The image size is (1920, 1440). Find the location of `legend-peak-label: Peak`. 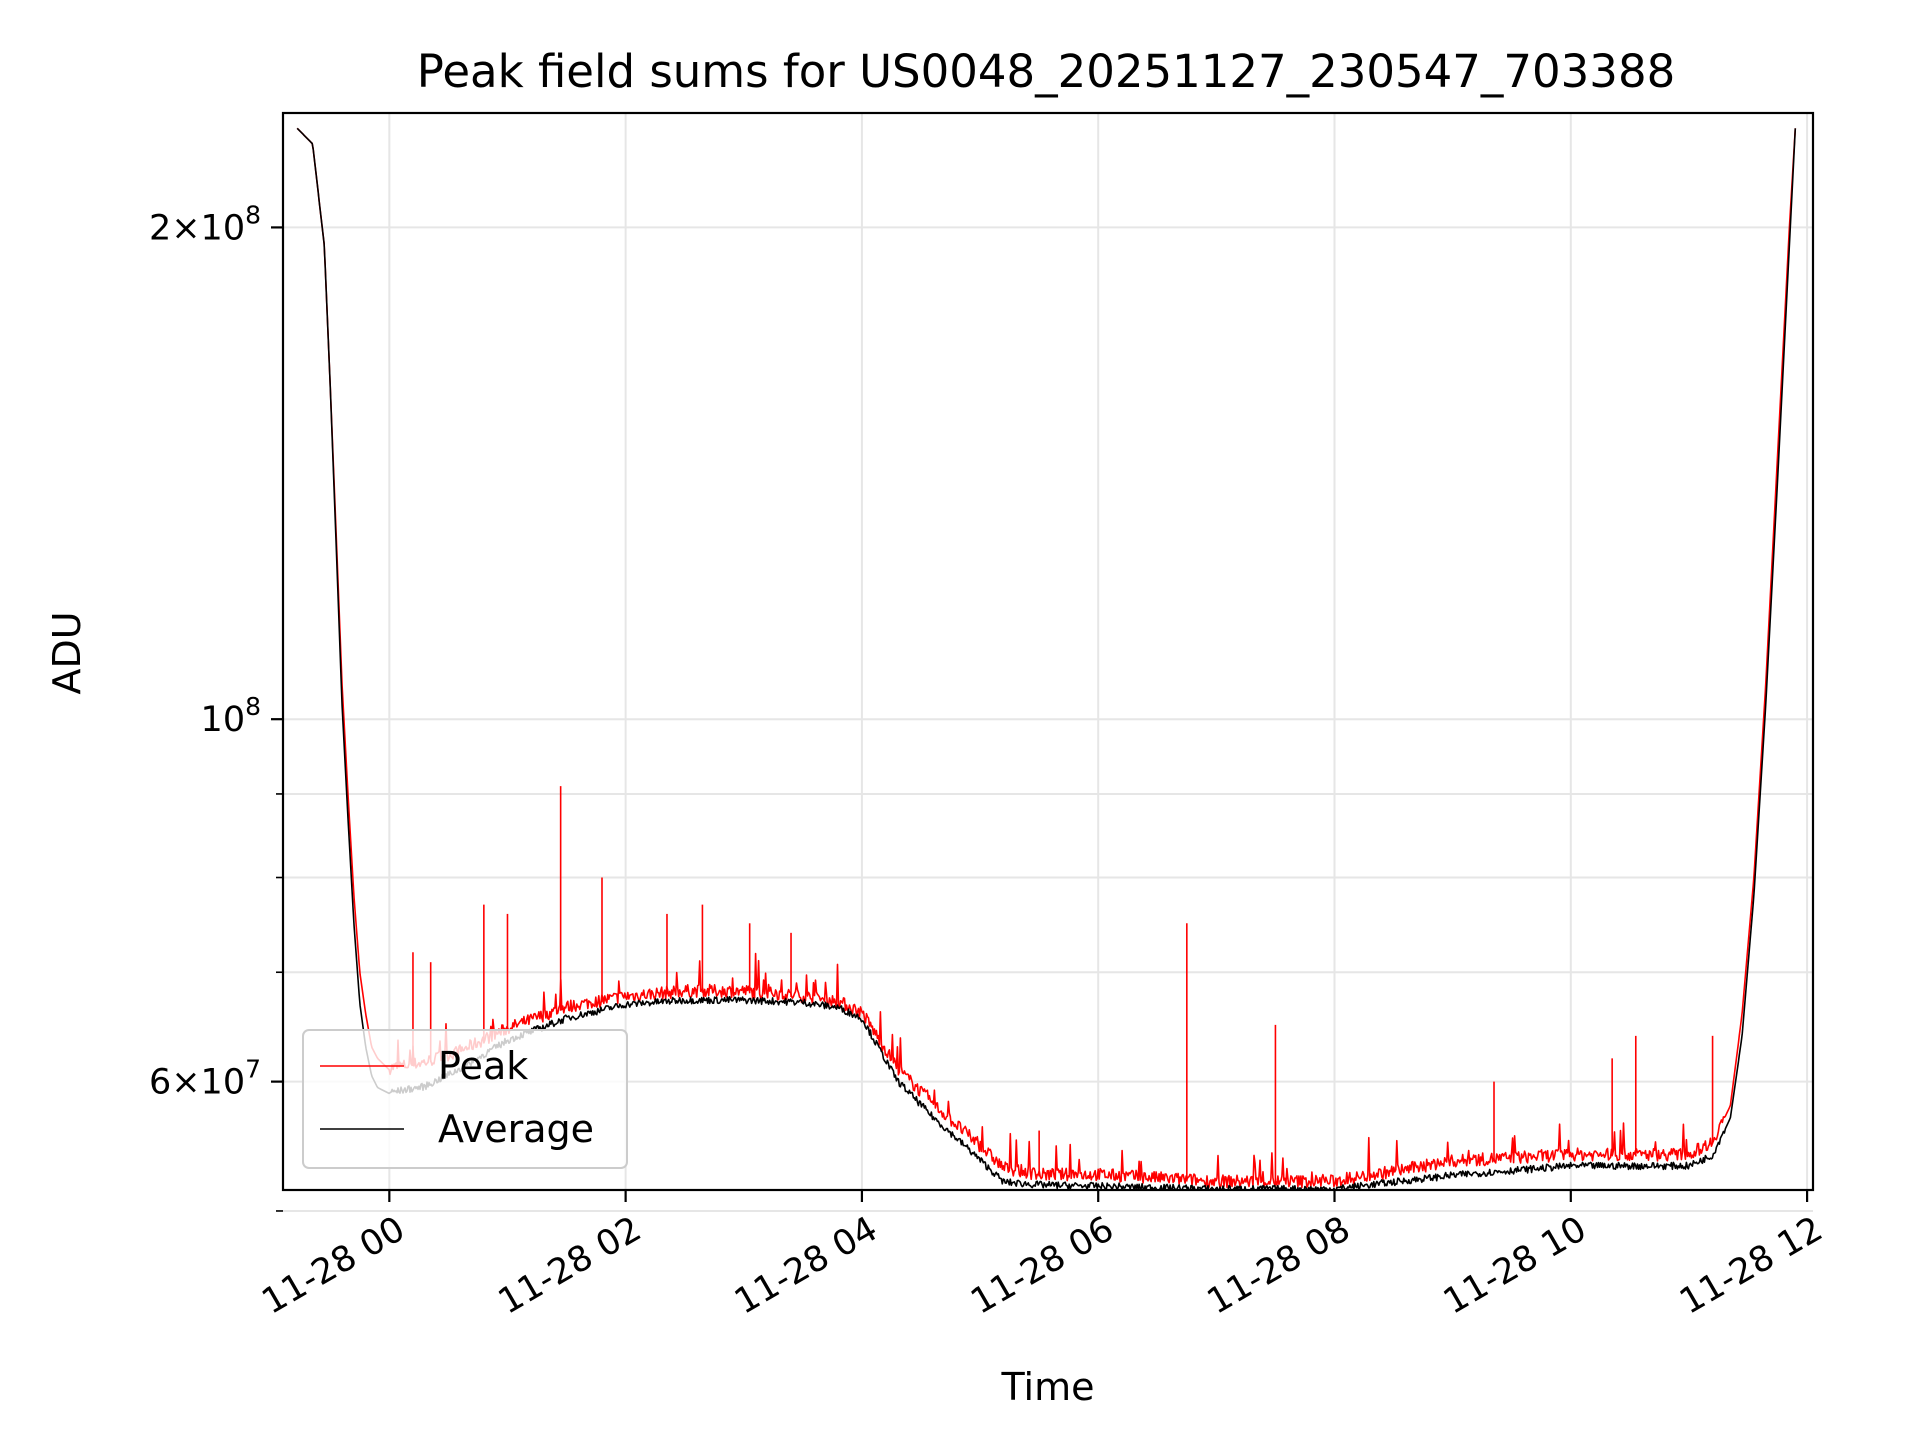

legend-peak-label: Peak is located at coordinates (483, 1066).